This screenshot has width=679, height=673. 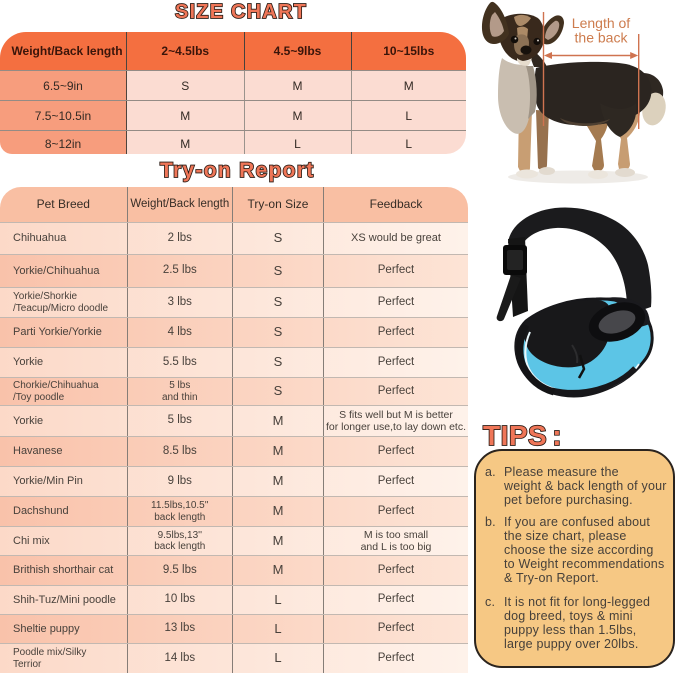 What do you see at coordinates (602, 38) in the screenshot?
I see `svg-text: the back` at bounding box center [602, 38].